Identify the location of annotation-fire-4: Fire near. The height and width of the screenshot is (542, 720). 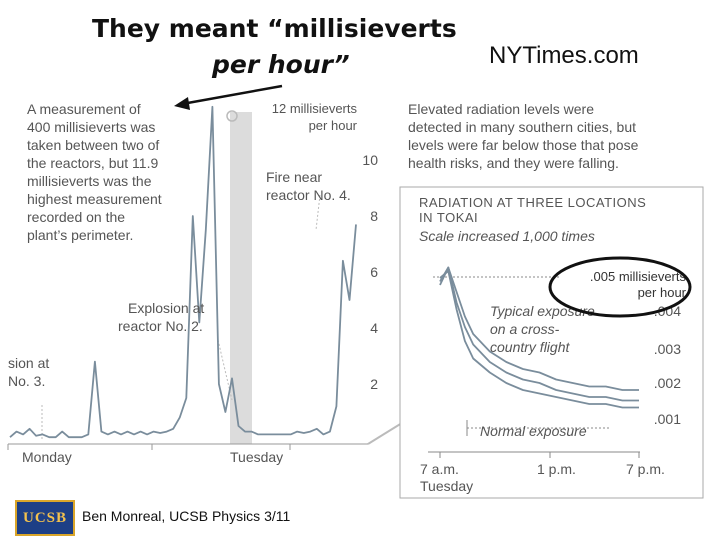
(294, 177).